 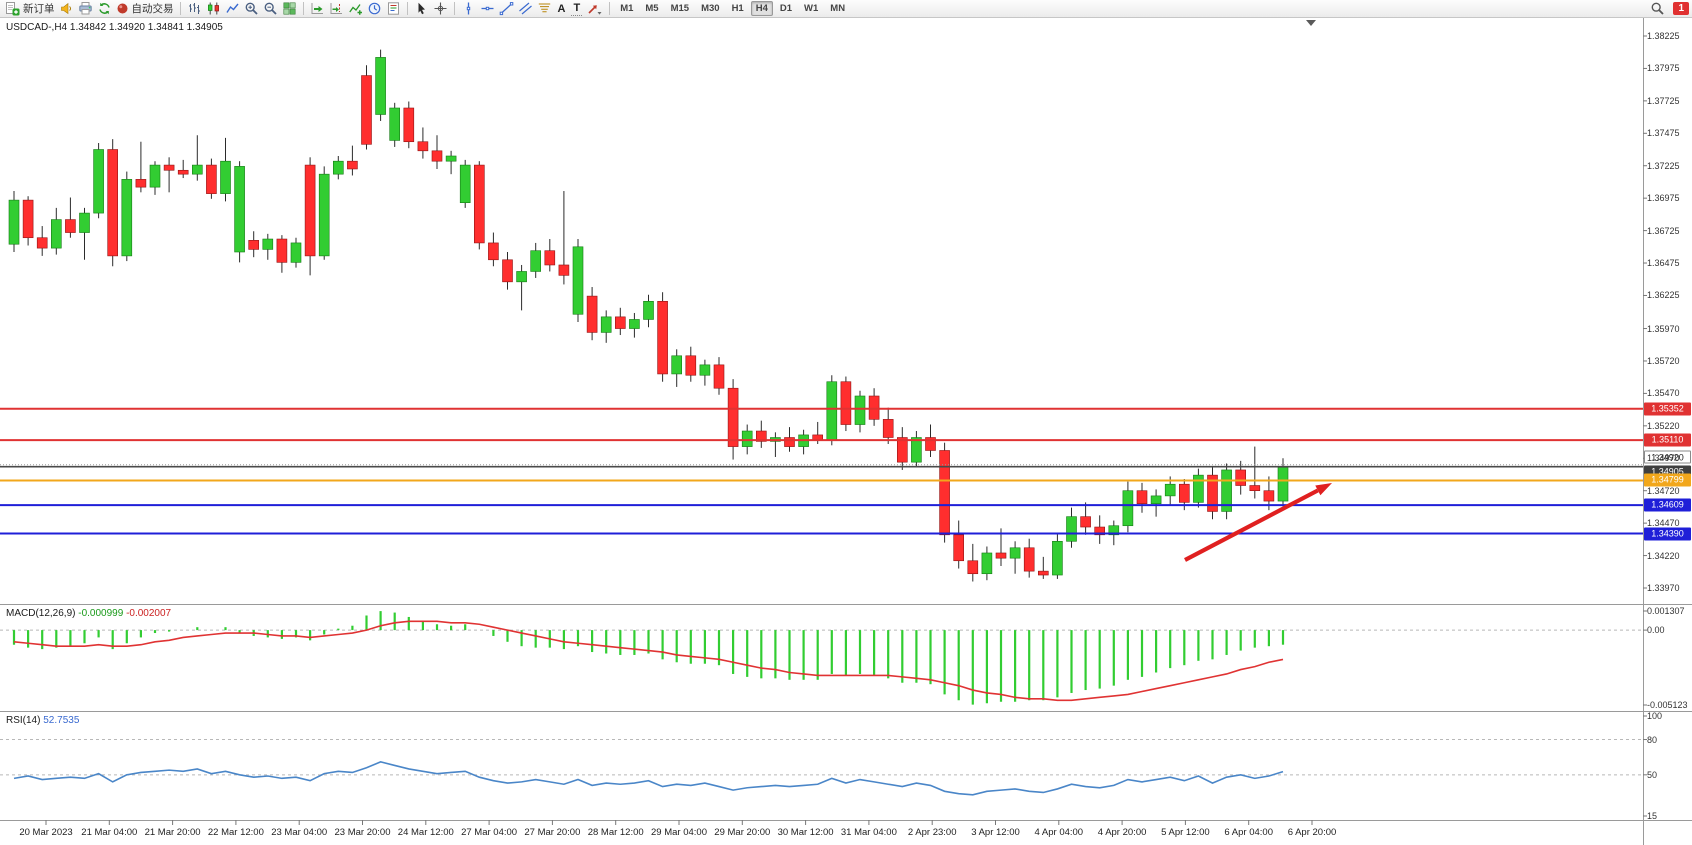 What do you see at coordinates (737, 8) in the screenshot?
I see `tf-button-h1: H1` at bounding box center [737, 8].